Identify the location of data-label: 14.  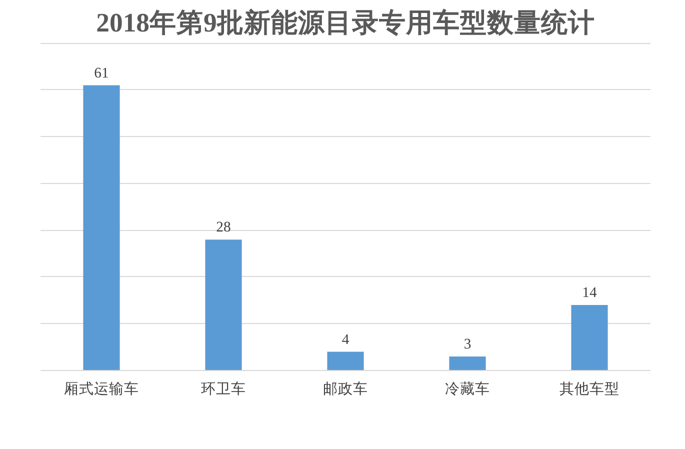
(590, 293).